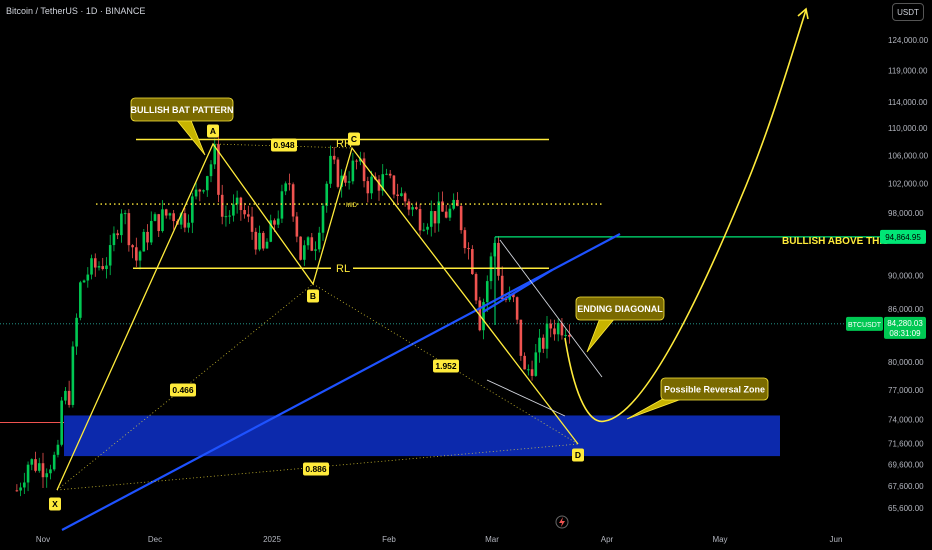 The height and width of the screenshot is (550, 932). Describe the element at coordinates (835, 241) in the screenshot. I see `bullish-above-text: BULLISH ABOVE THIS` at that location.